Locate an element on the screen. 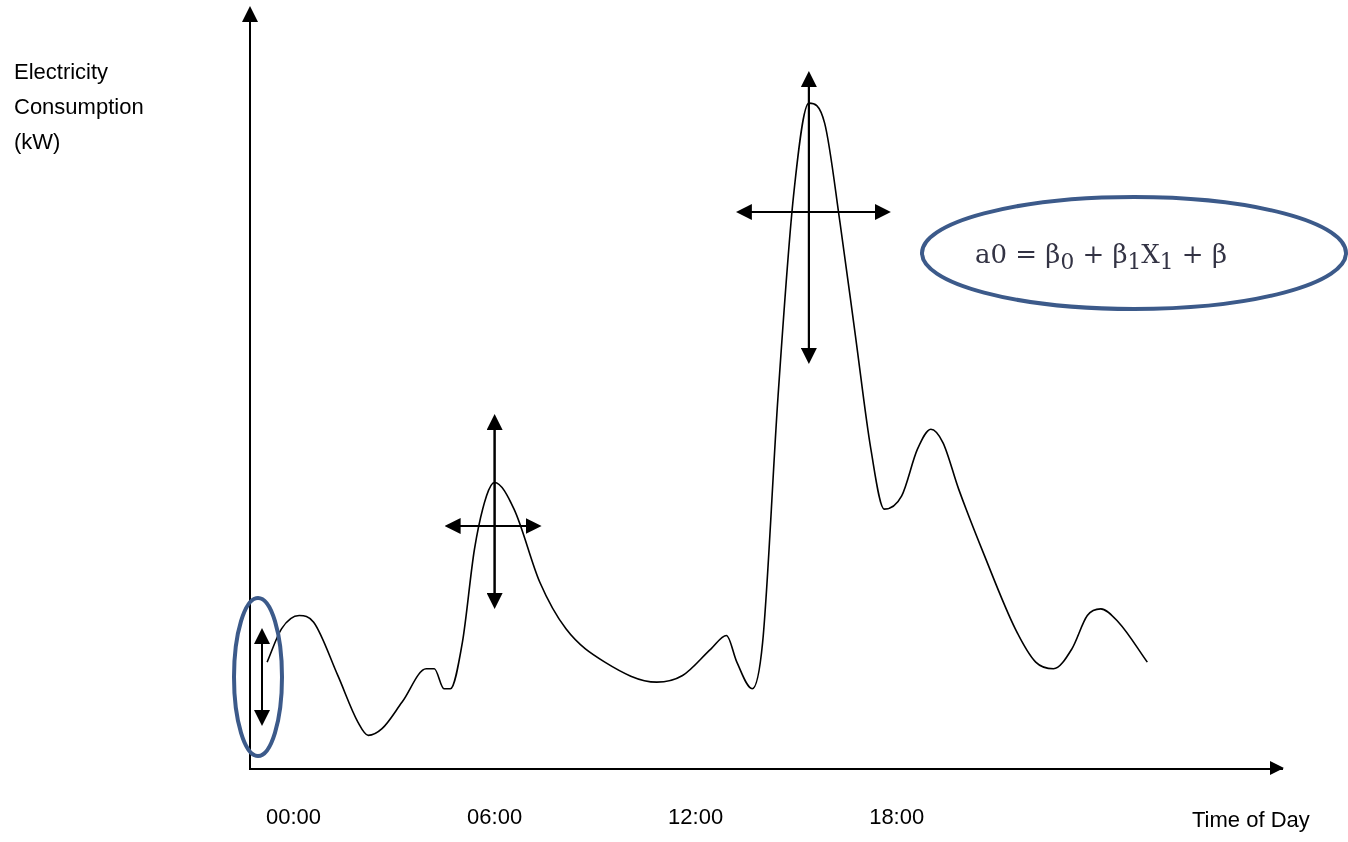 Image resolution: width=1348 pixels, height=842 pixels. y-axis-title: Electricity Consumption (kW) is located at coordinates (79, 107).